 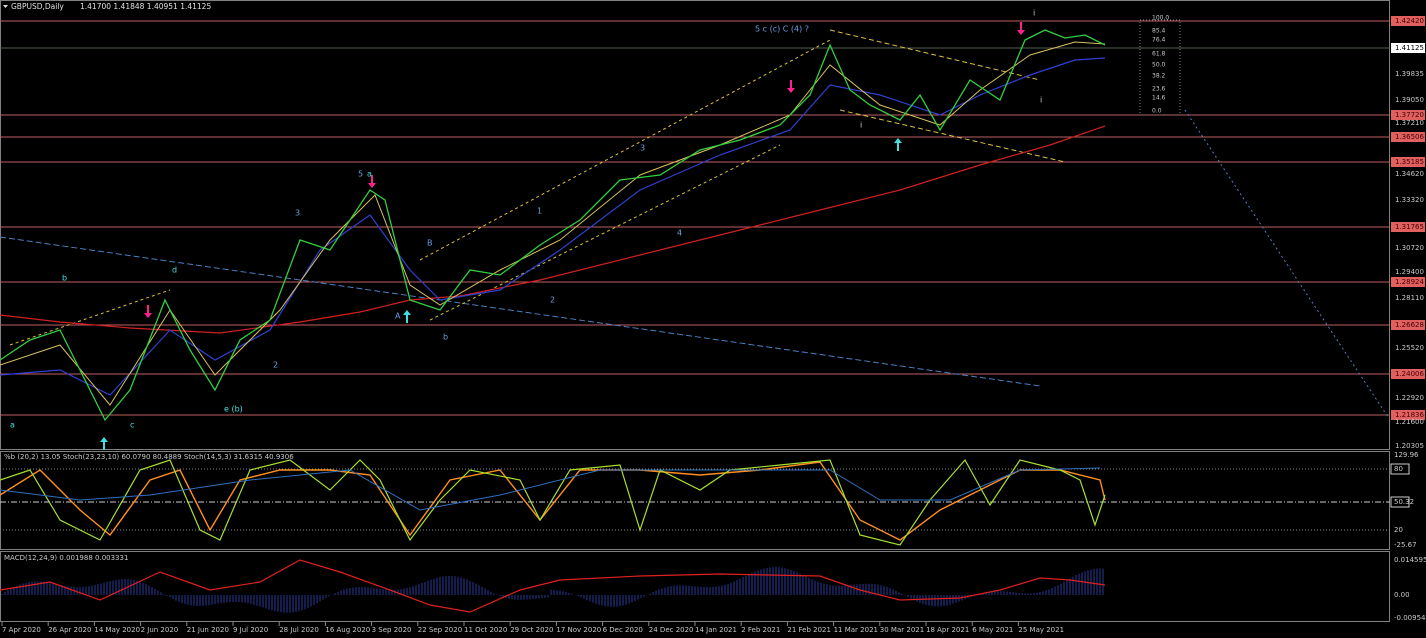 I want to click on stoch-slow, so click(x=553, y=501).